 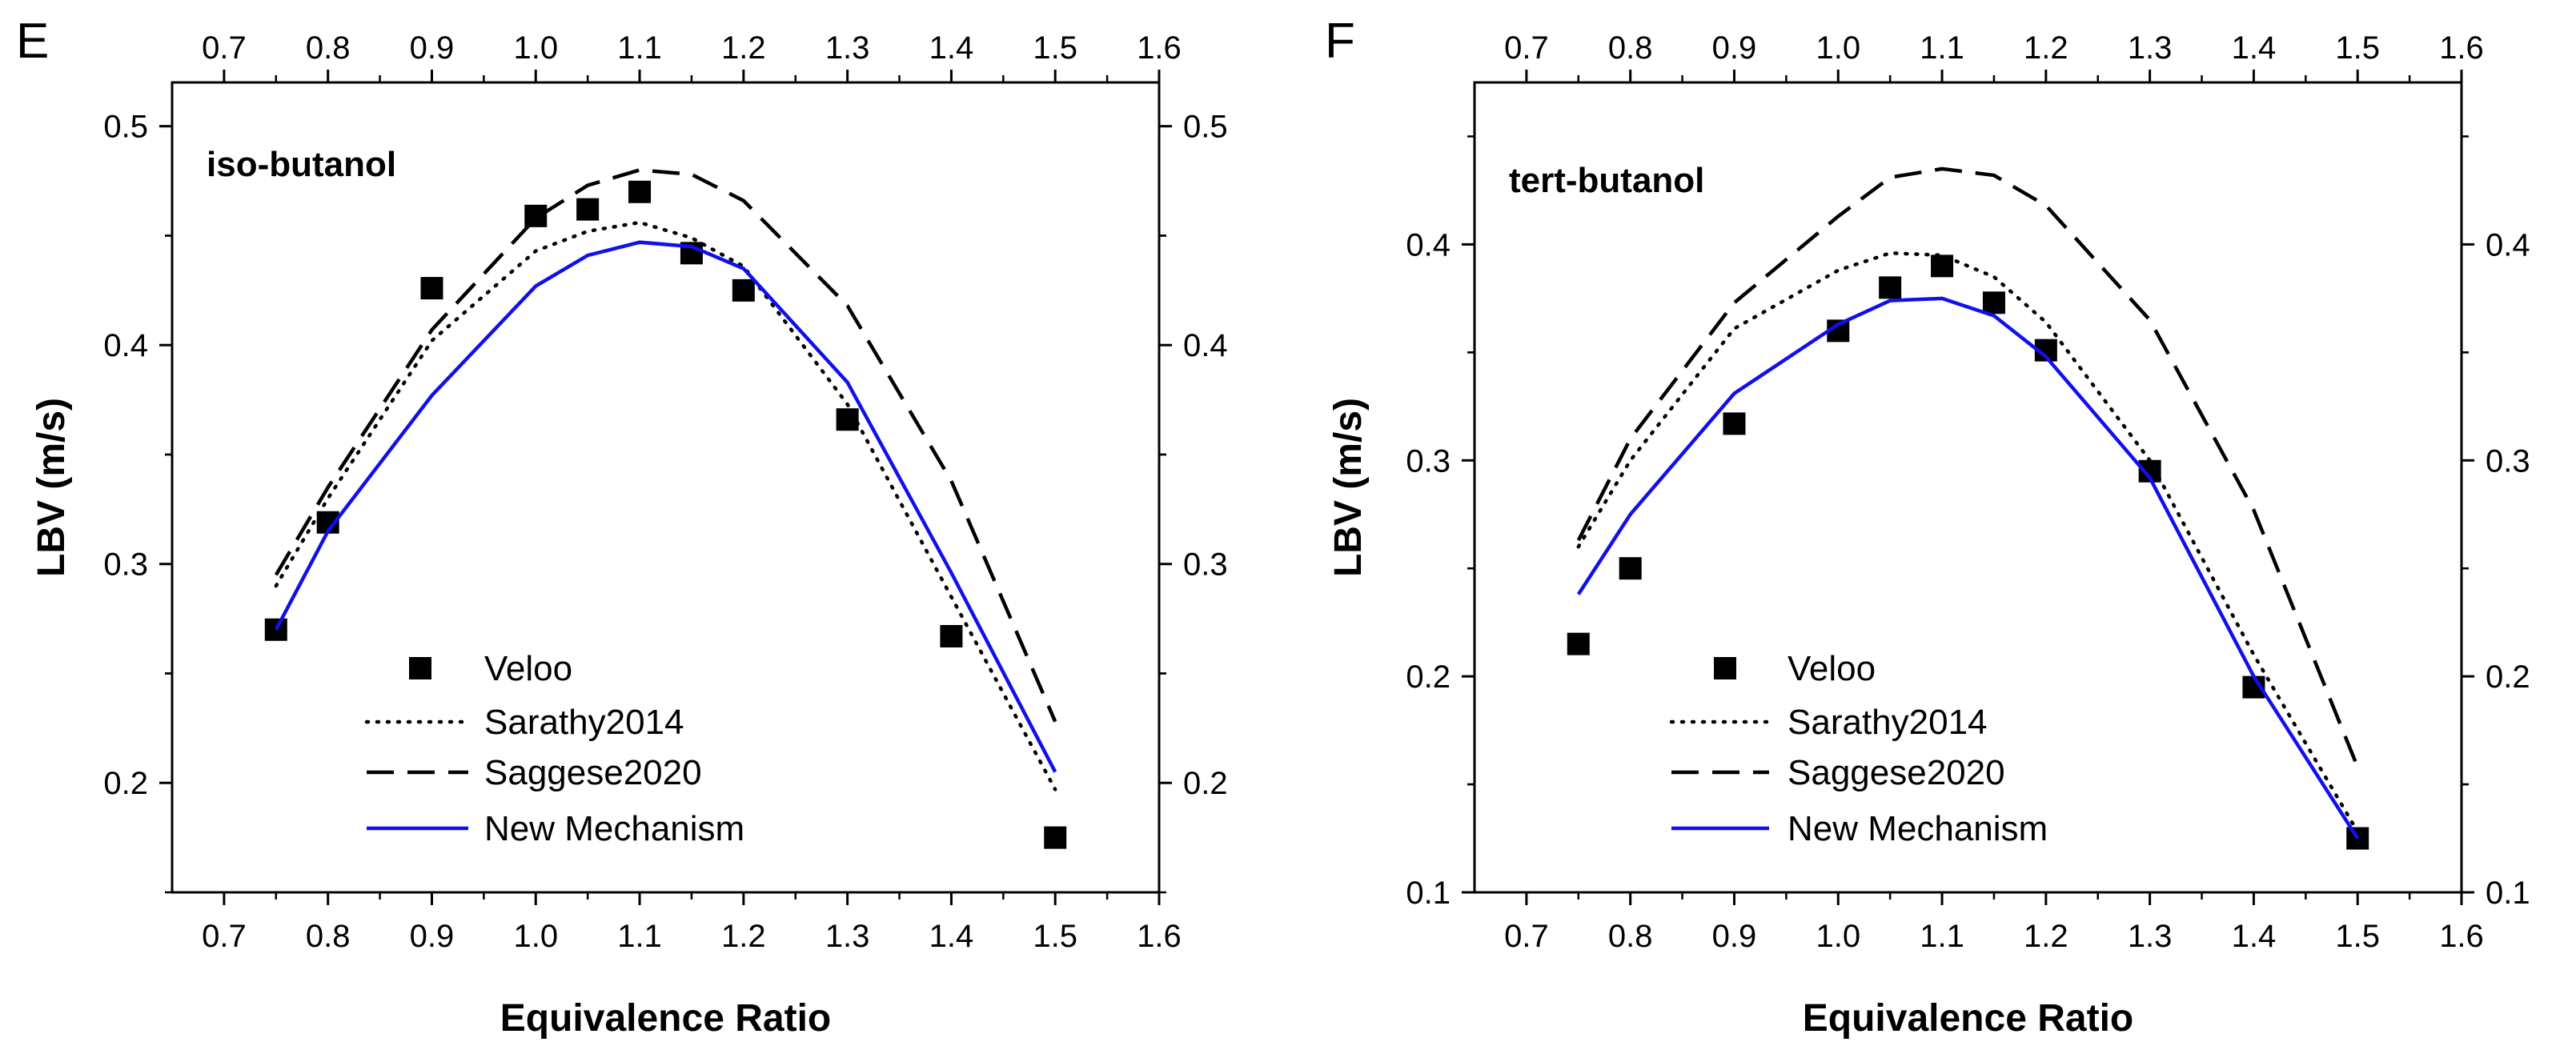 What do you see at coordinates (126, 127) in the screenshot?
I see `y-tick-label-left: 0.5` at bounding box center [126, 127].